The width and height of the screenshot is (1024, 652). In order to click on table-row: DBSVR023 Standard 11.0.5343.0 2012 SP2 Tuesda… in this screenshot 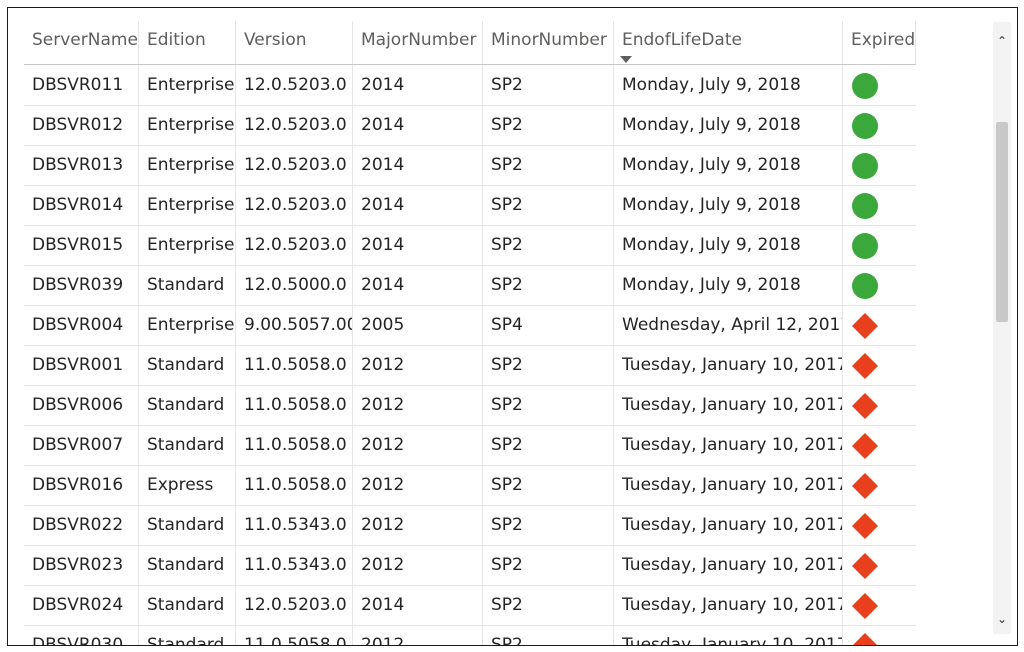, I will do `click(470, 565)`.